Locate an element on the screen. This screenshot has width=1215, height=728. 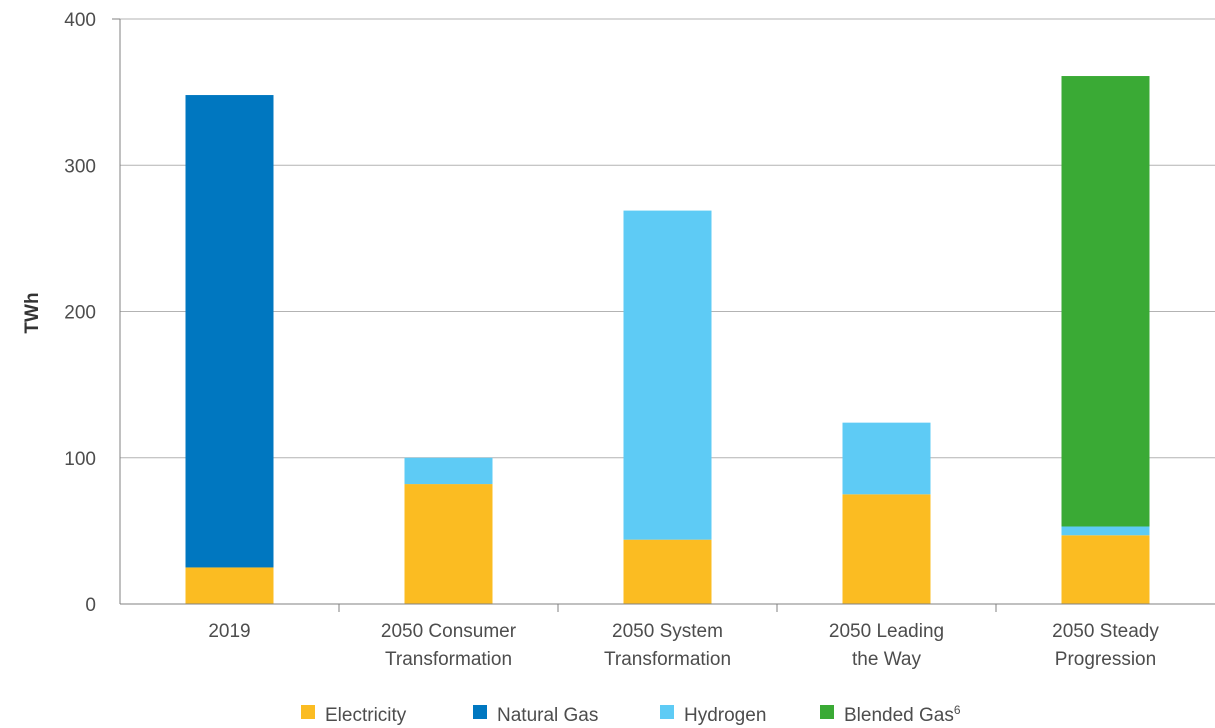
x-tick-label: 2050 Leading is located at coordinates (886, 631).